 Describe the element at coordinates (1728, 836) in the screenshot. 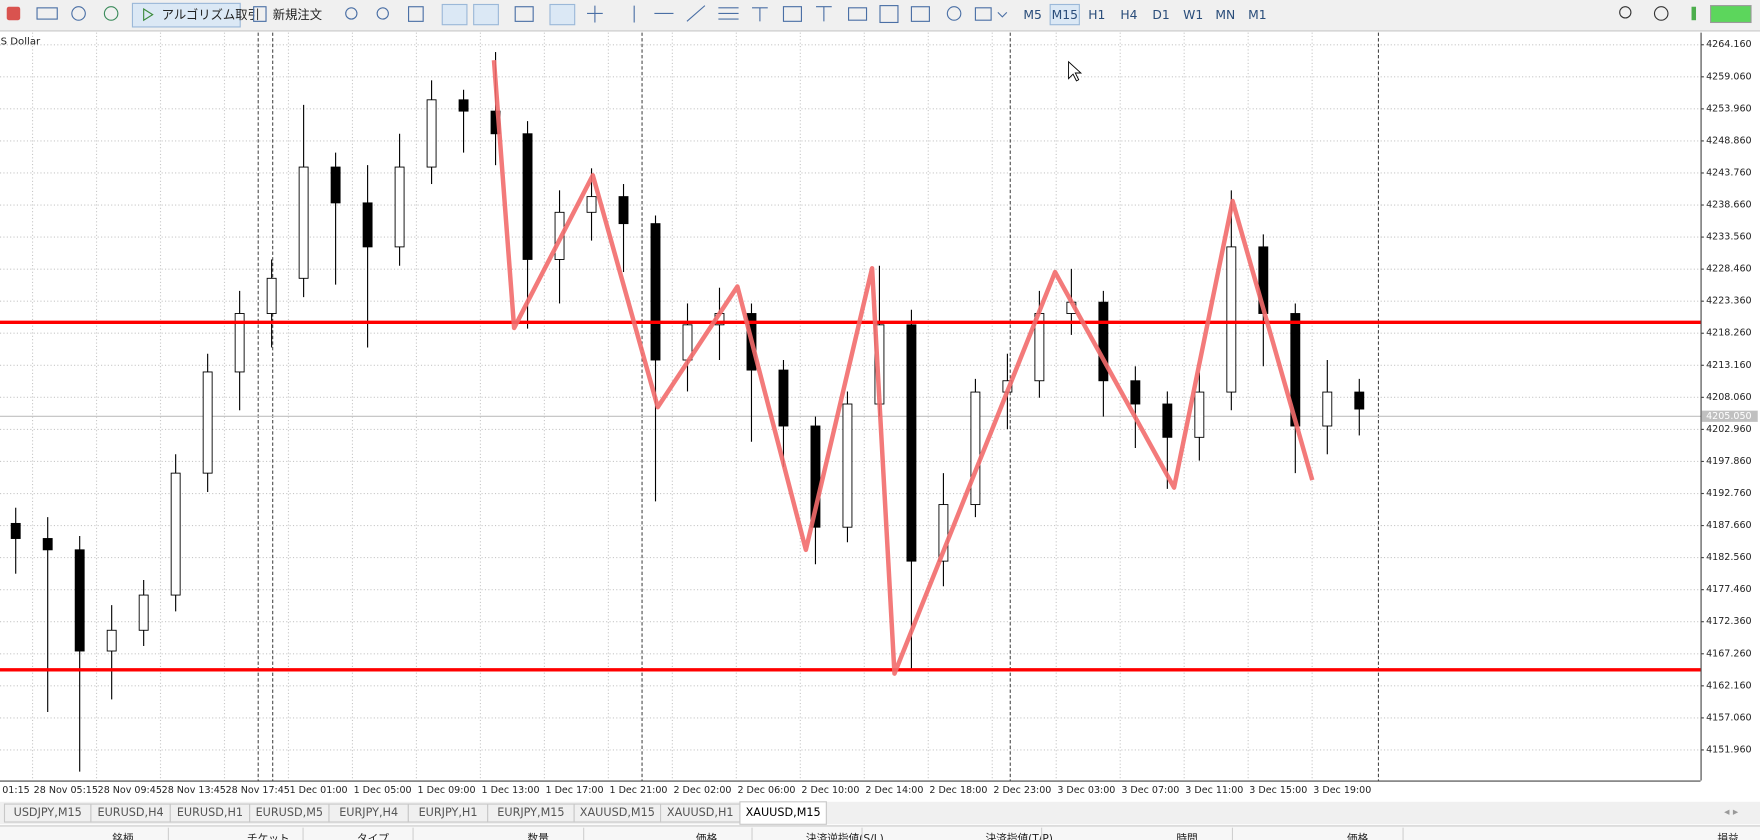

I see `column-header: 損益` at that location.